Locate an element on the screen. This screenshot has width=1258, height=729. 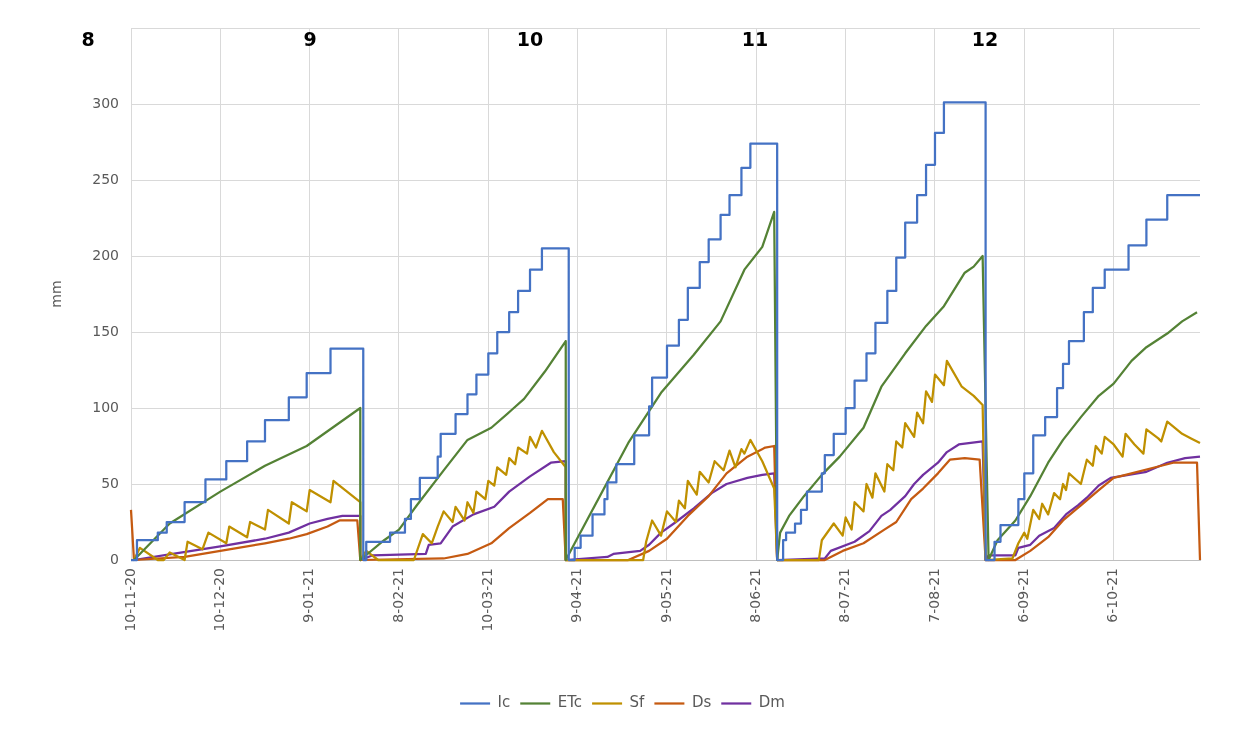
annotation: 10 is located at coordinates (530, 38).